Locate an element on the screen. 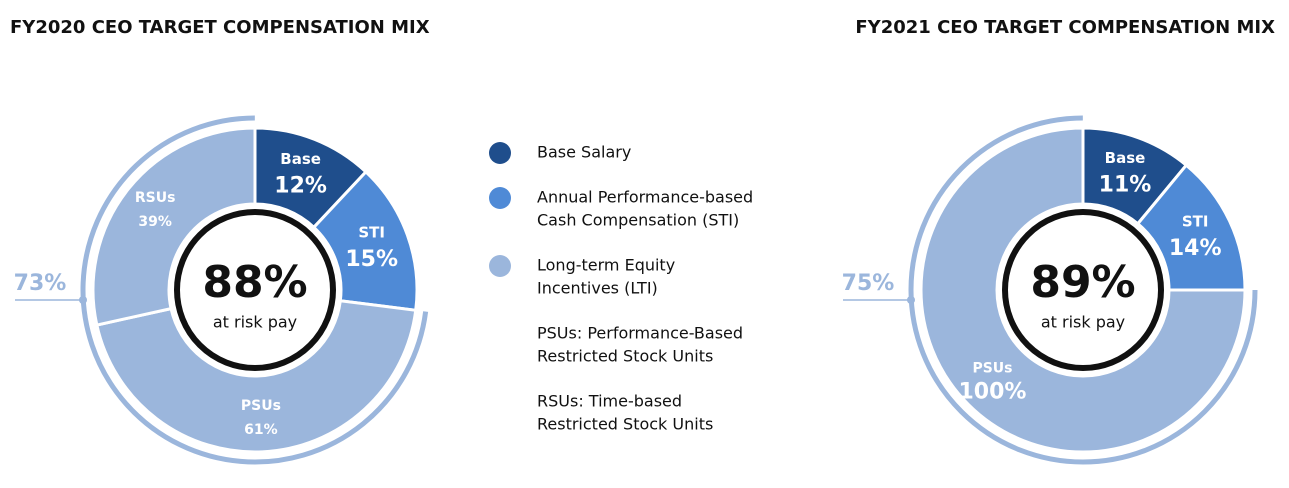 This screenshot has height=488, width=1289. chart-title: FY2021 CEO TARGET COMPENSATION MIX is located at coordinates (1065, 27).